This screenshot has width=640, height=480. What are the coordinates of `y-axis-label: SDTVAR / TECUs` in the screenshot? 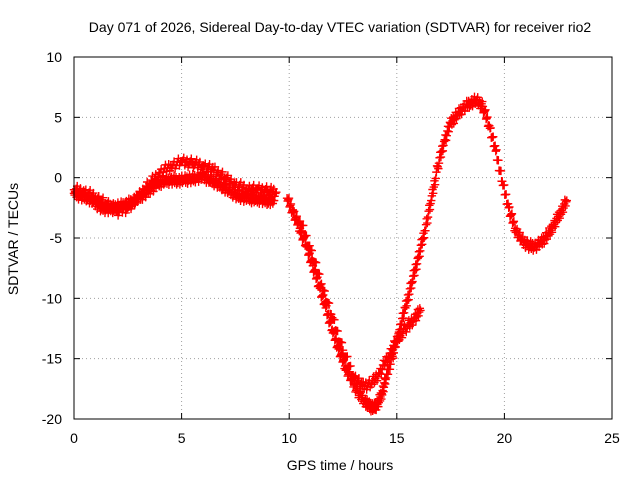 It's located at (13, 239).